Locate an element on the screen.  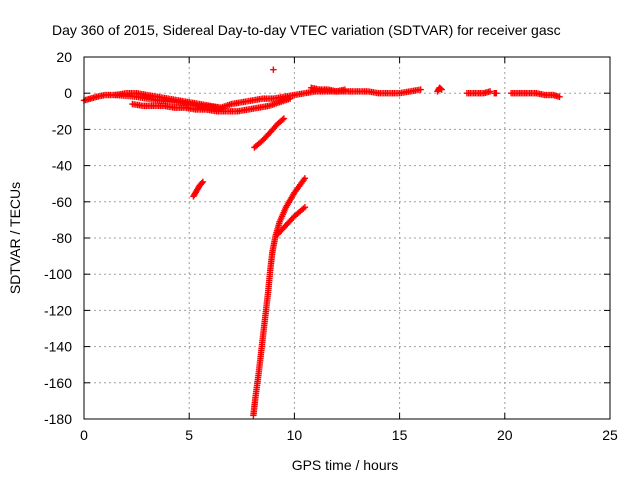
y-tick-label: 20 is located at coordinates (64, 57).